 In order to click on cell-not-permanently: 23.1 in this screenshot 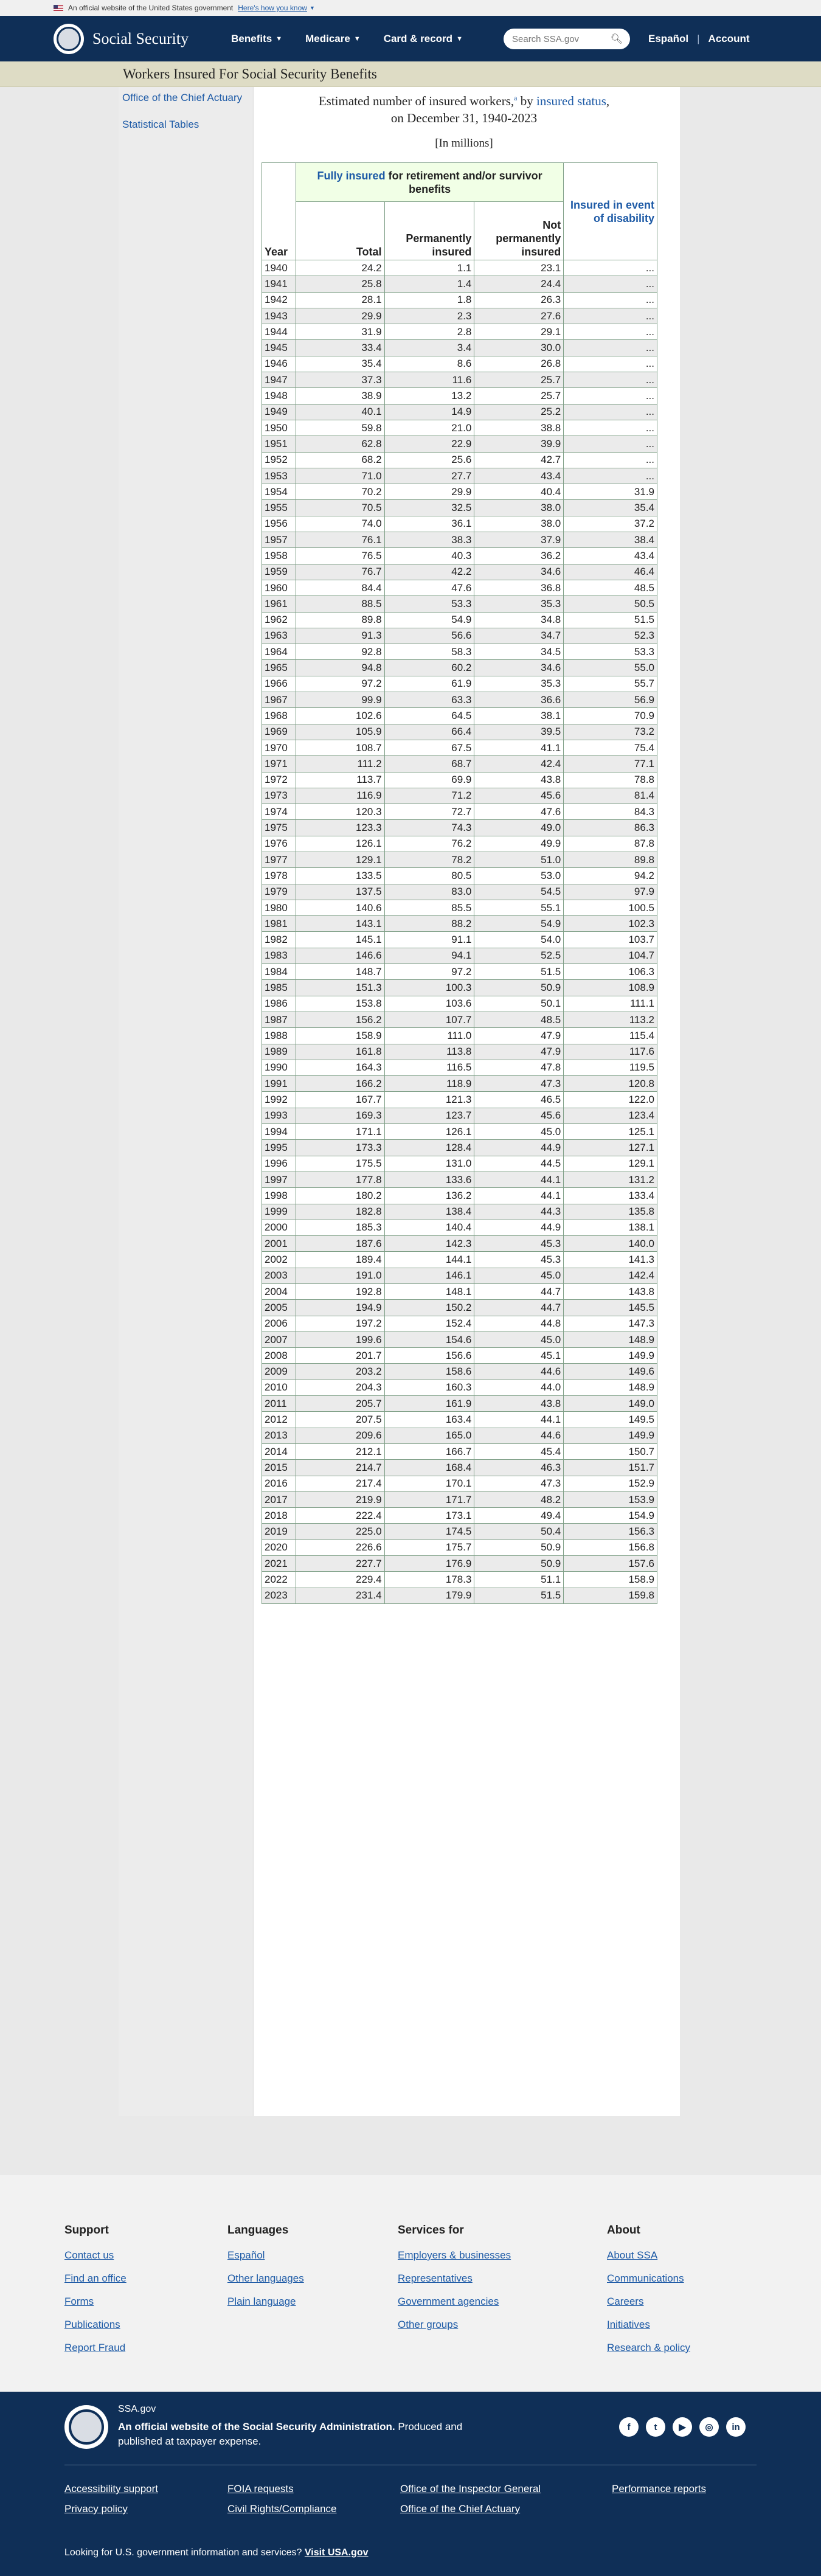, I will do `click(519, 268)`.